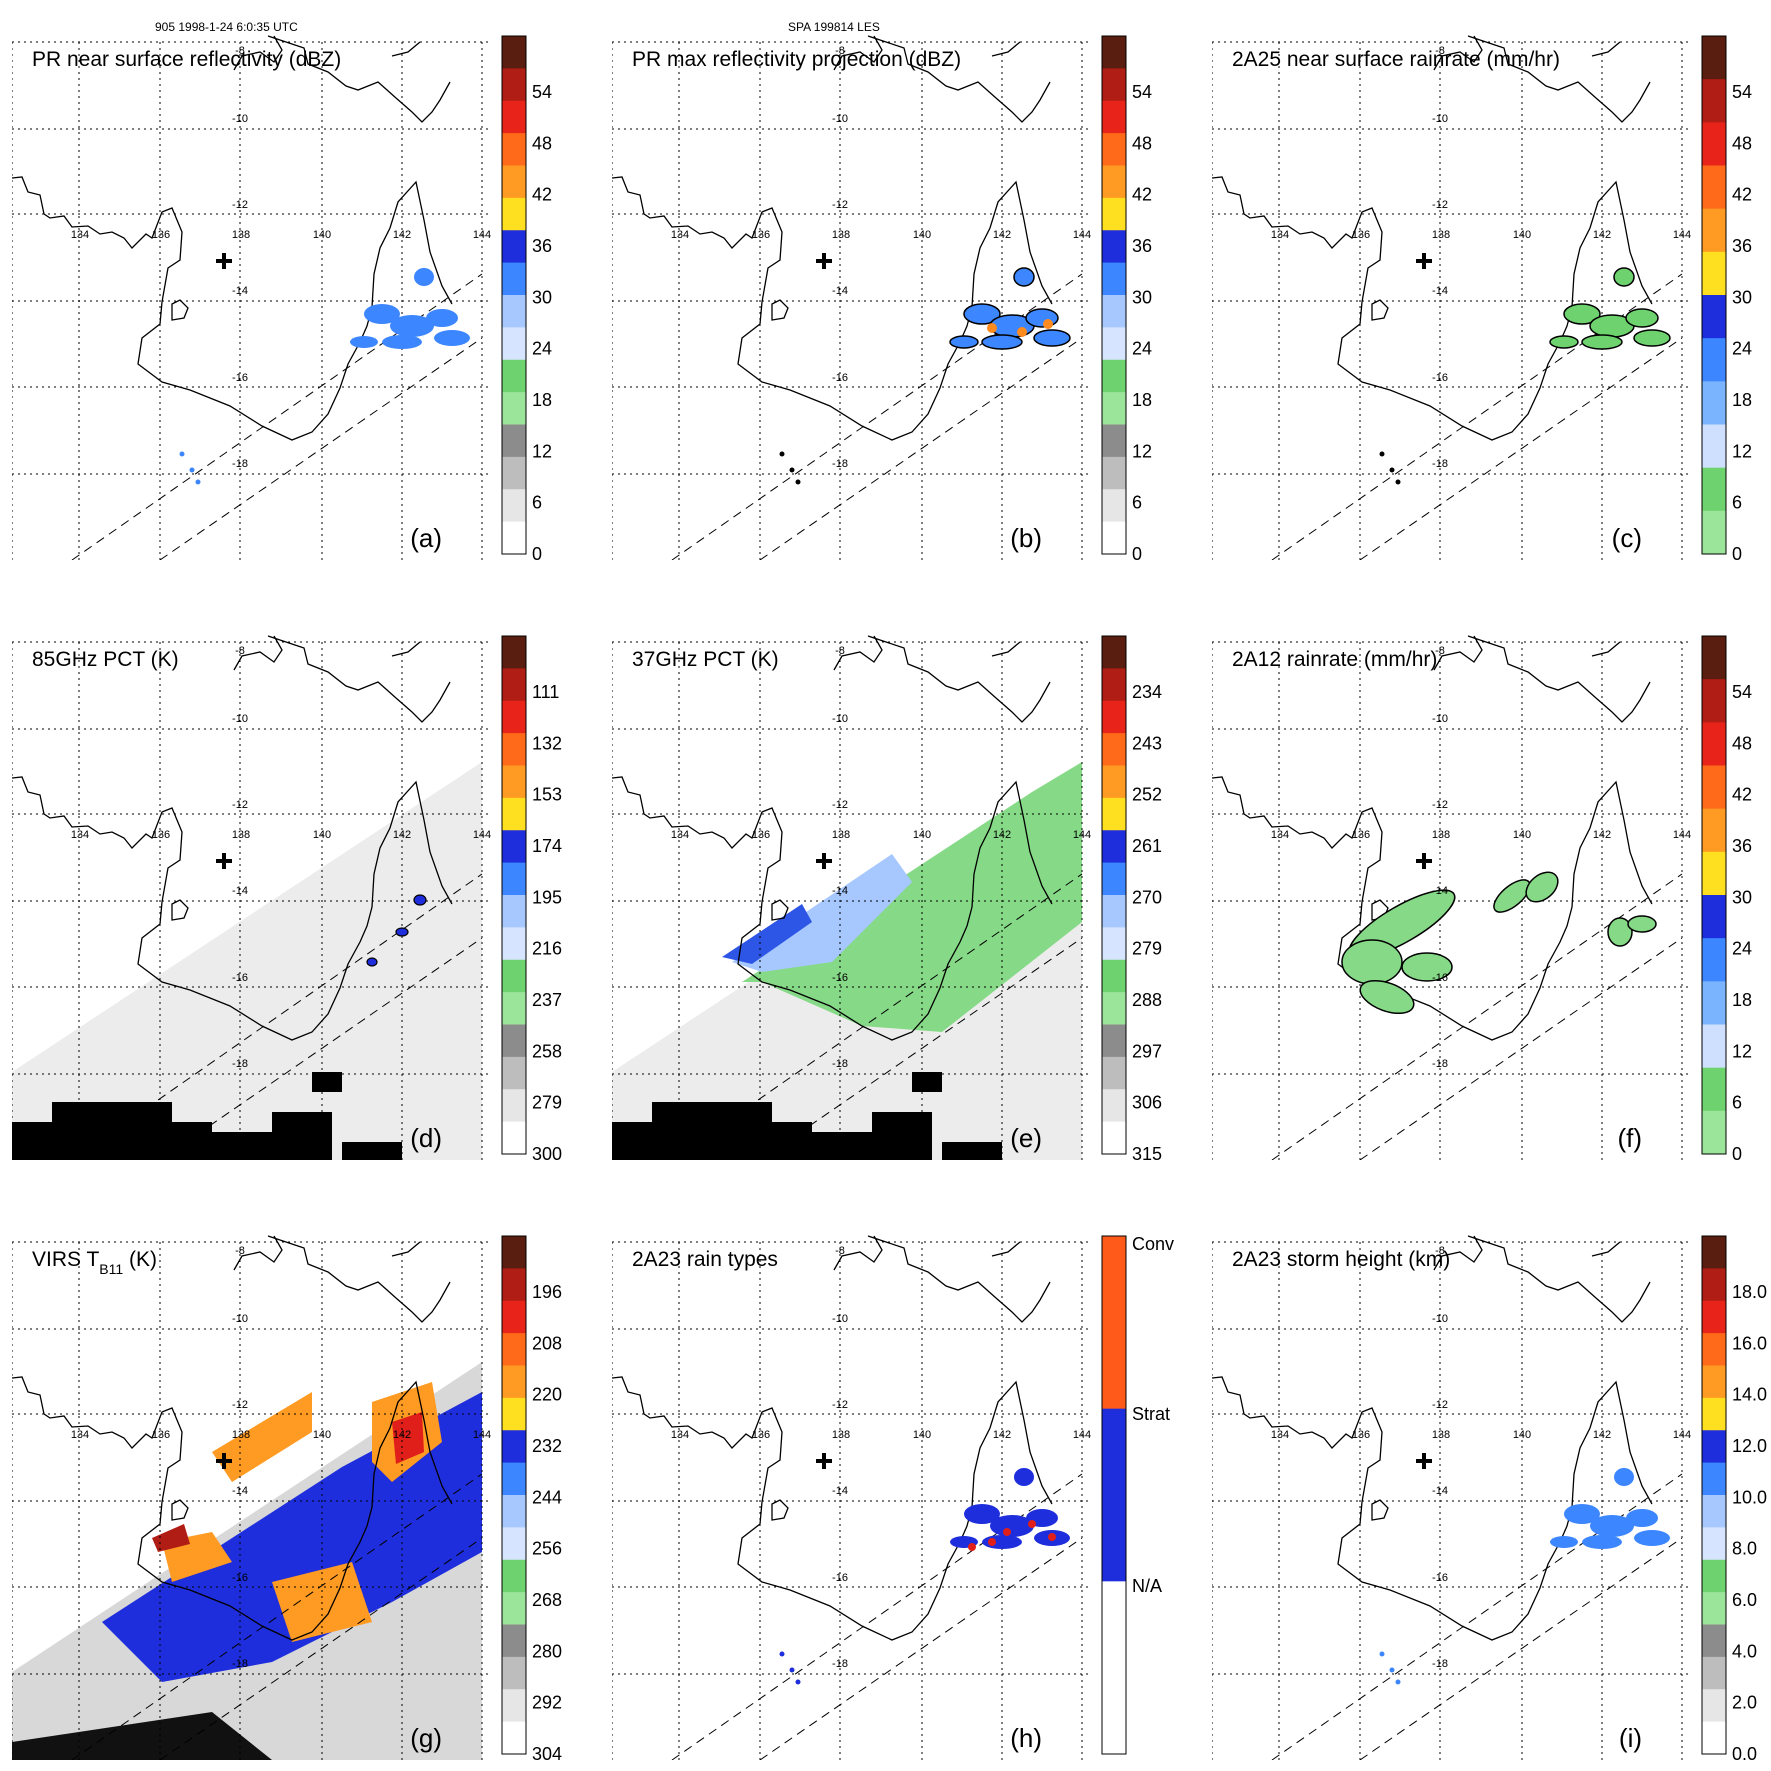 The image size is (1771, 1771). I want to click on colorbar-tick-label: 12, so click(1742, 1051).